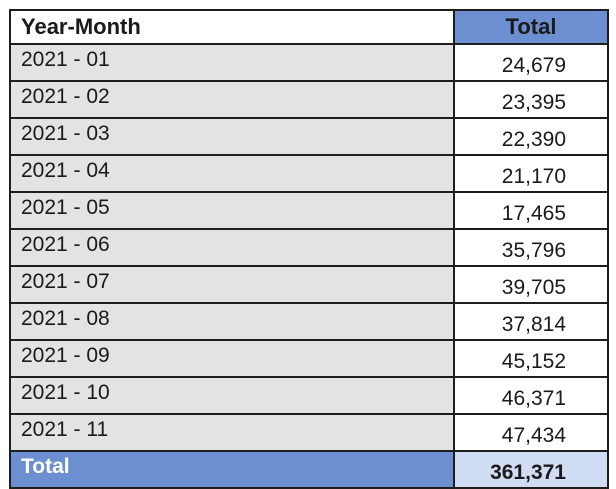 The image size is (616, 489). I want to click on row-label: 2021 - 09, so click(232, 358).